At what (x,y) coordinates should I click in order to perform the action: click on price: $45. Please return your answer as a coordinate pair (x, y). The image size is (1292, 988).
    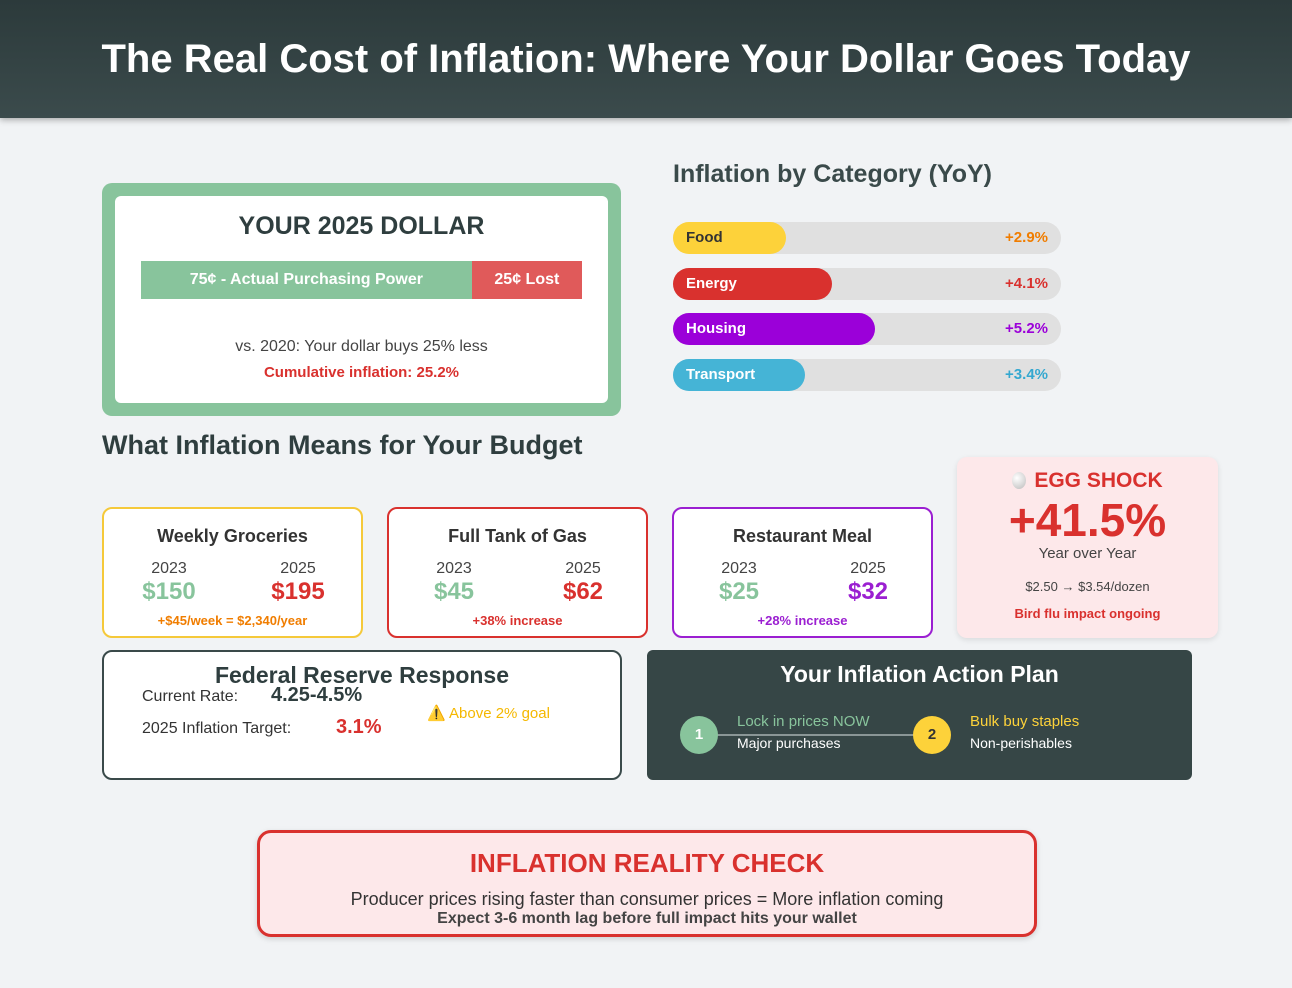
    Looking at the image, I should click on (454, 591).